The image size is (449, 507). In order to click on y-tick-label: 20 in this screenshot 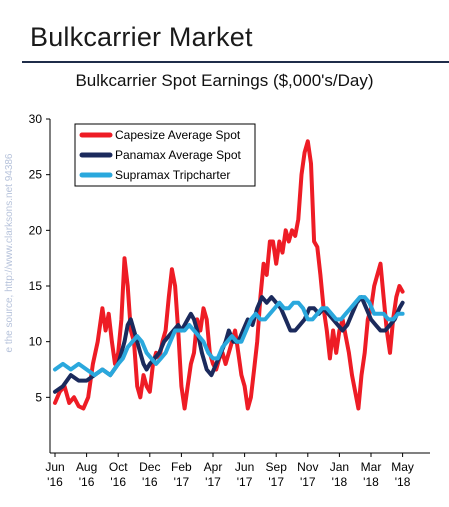, I will do `click(36, 230)`.